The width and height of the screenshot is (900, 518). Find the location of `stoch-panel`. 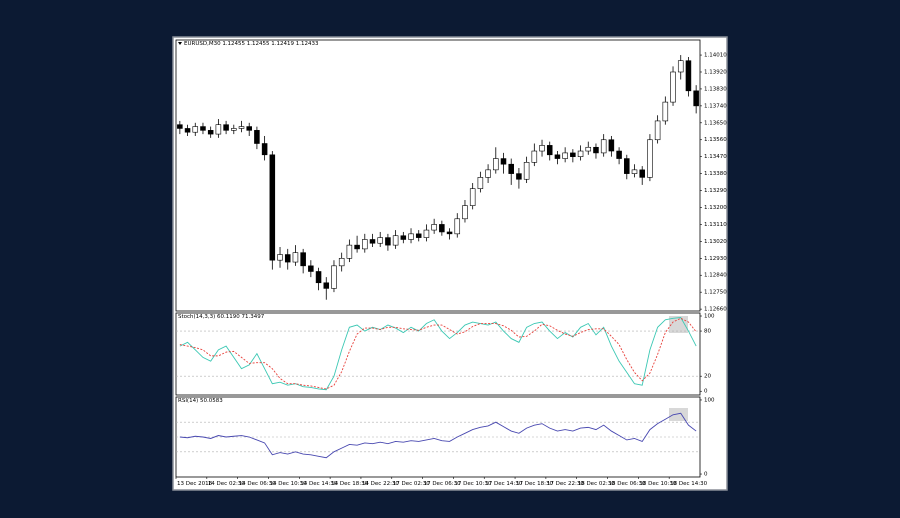

stoch-panel is located at coordinates (438, 354).